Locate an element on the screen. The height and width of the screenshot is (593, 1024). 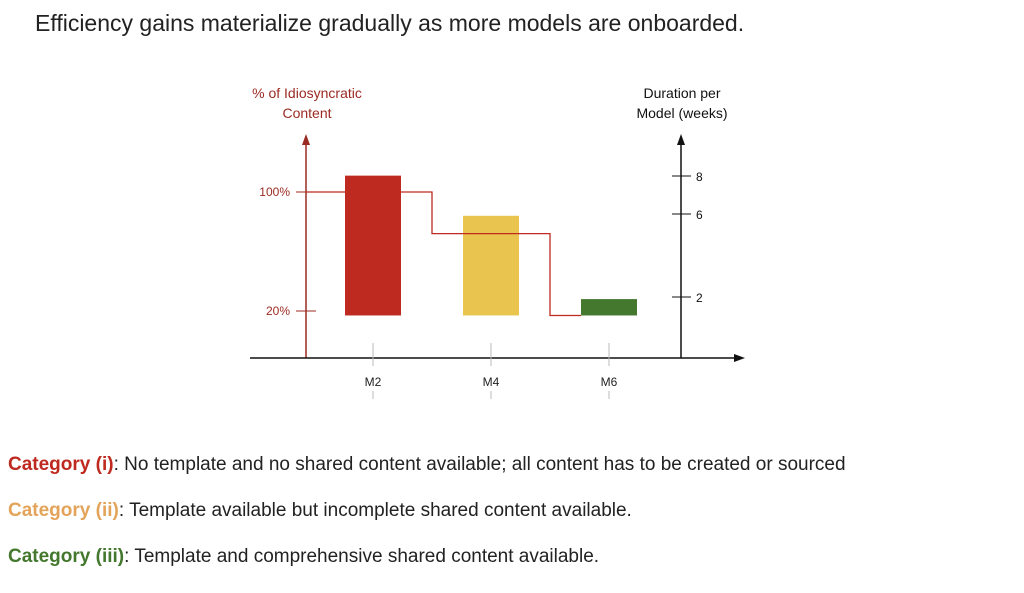
legend-category-iii-label: Category (iii) is located at coordinates (66, 556).